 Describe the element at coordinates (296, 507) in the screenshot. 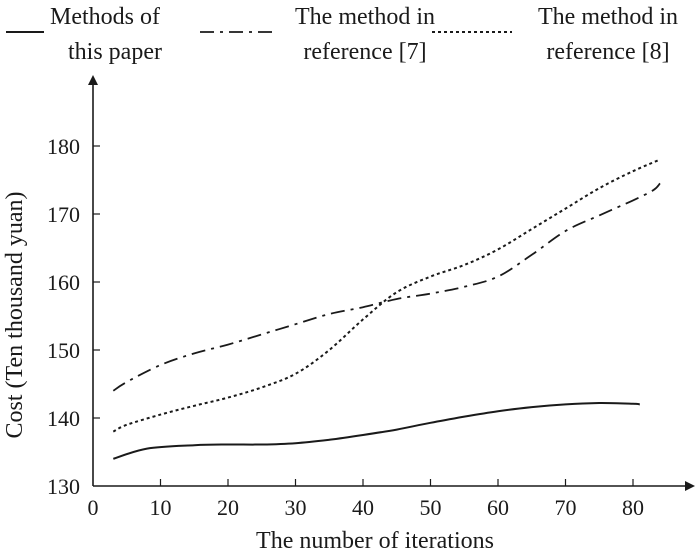

I see `x-tick-label: 30` at that location.